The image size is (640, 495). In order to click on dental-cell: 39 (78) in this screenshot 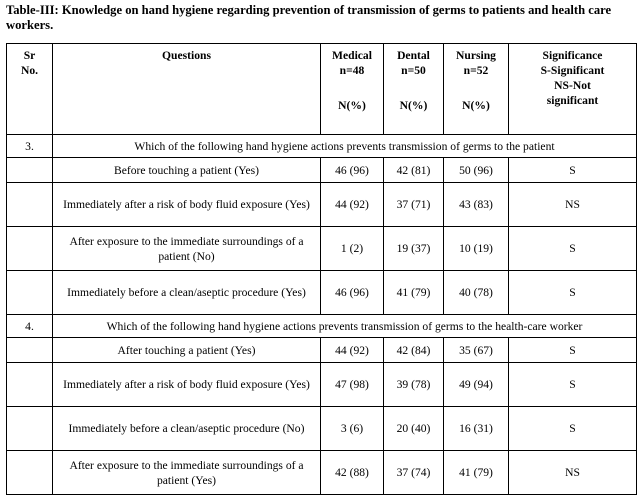, I will do `click(413, 384)`.